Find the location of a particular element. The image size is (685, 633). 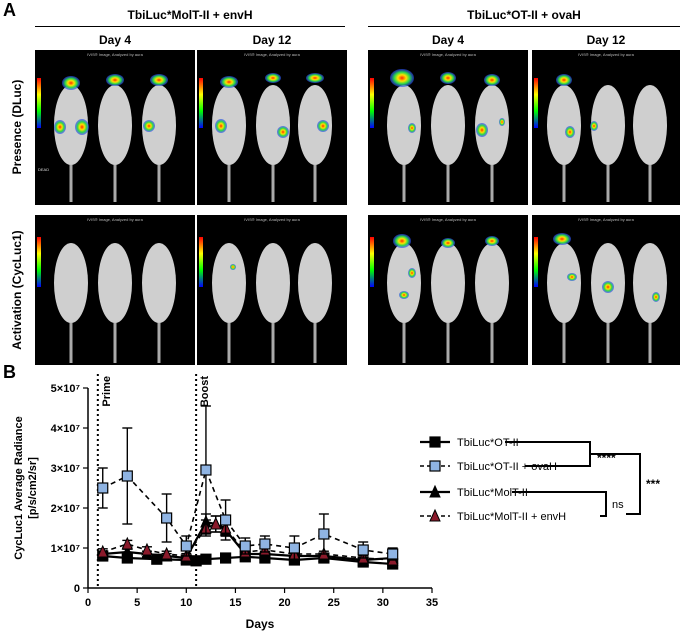

boost-label: Boost is located at coordinates (205, 392).